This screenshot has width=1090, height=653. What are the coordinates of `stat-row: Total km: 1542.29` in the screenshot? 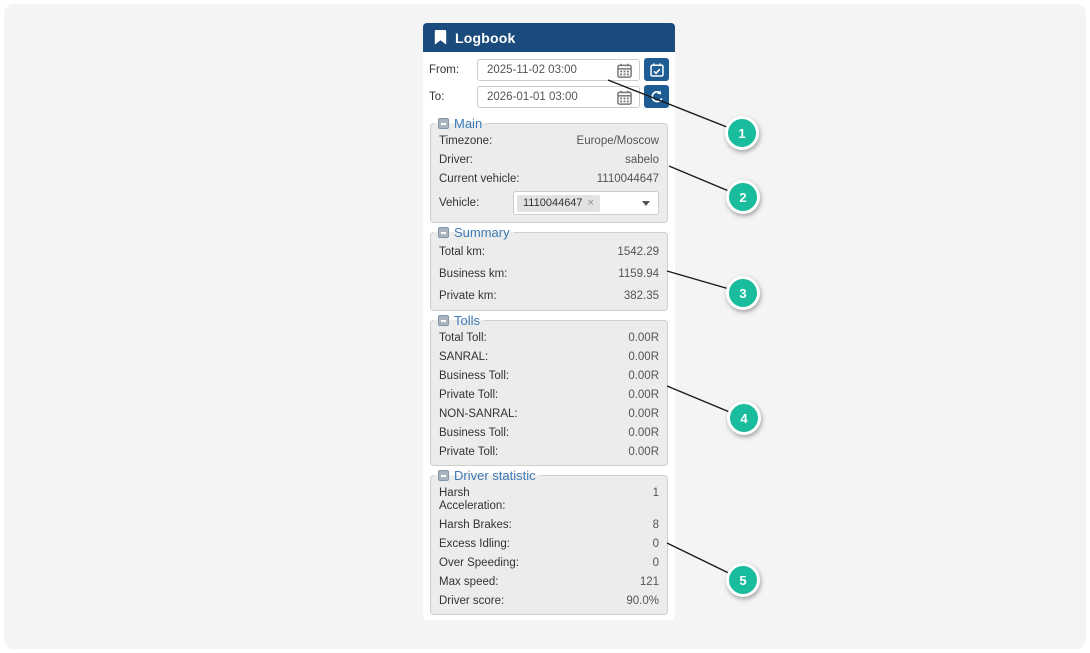 It's located at (549, 252).